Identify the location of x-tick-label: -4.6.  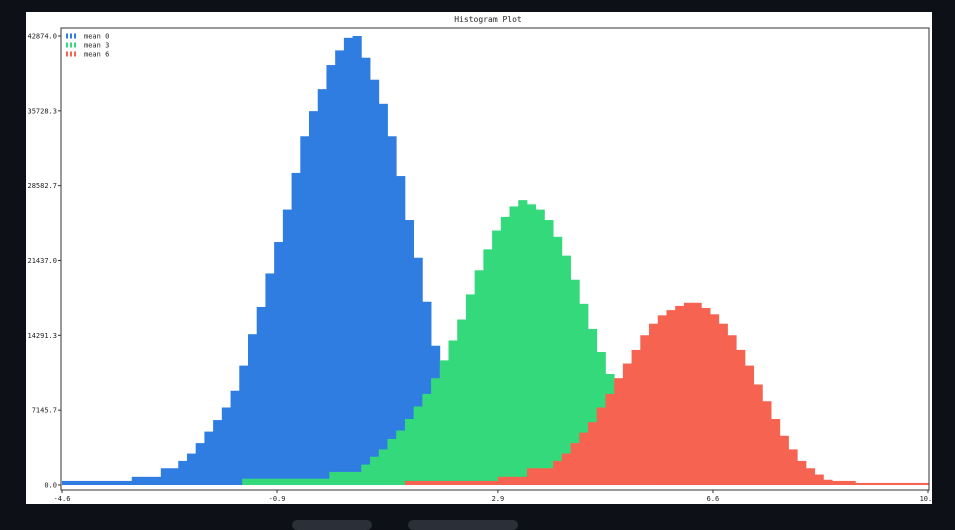
(62, 499).